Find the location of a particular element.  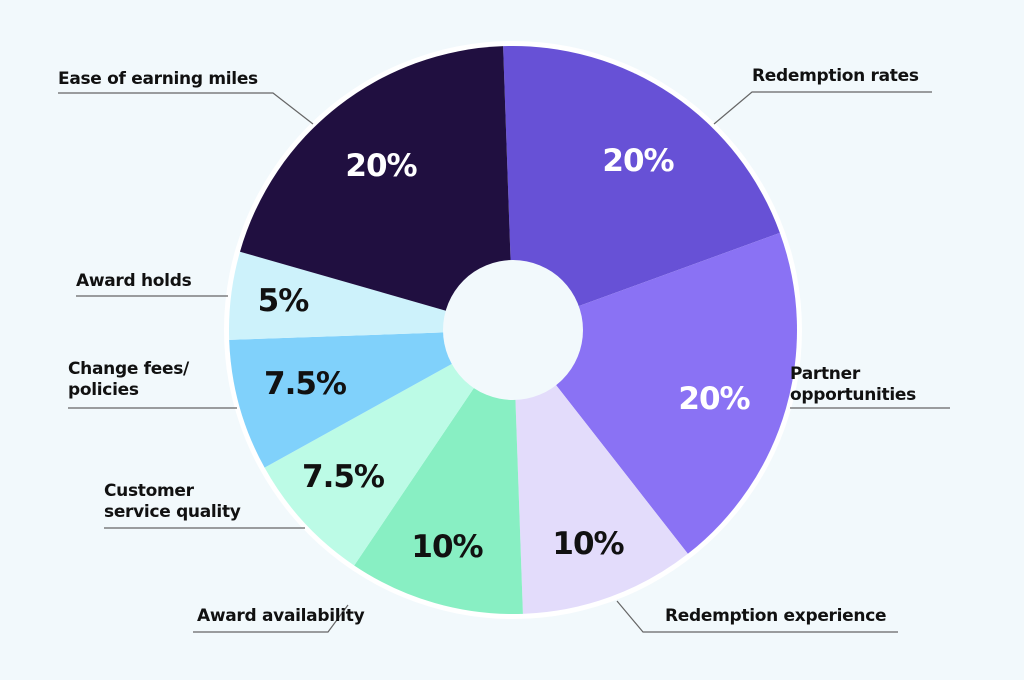

callout-label-line: Redemption rates is located at coordinates (835, 76).